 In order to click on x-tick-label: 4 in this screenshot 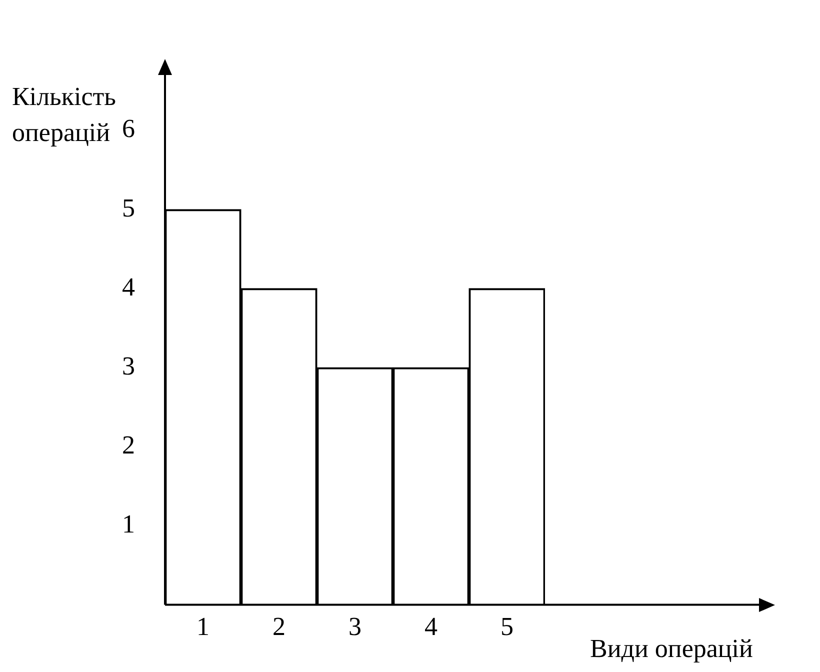, I will do `click(431, 627)`.